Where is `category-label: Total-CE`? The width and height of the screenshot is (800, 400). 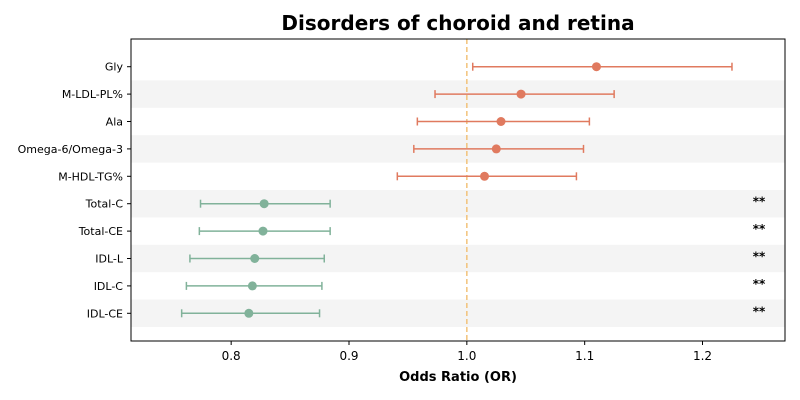 category-label: Total-CE is located at coordinates (100, 231).